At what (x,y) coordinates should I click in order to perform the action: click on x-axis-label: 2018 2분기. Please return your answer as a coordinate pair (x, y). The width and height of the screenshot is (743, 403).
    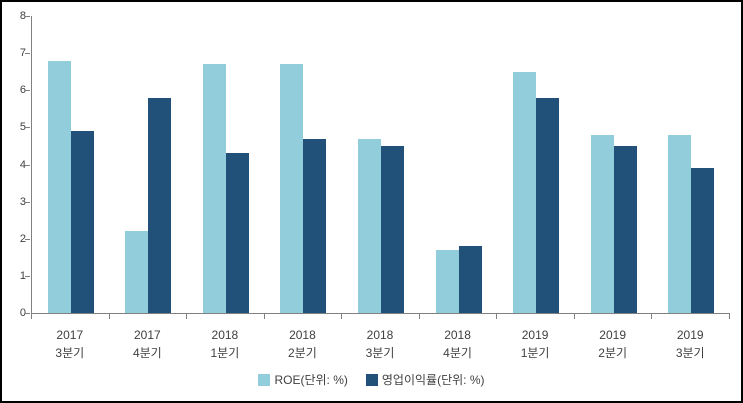
    Looking at the image, I should click on (303, 344).